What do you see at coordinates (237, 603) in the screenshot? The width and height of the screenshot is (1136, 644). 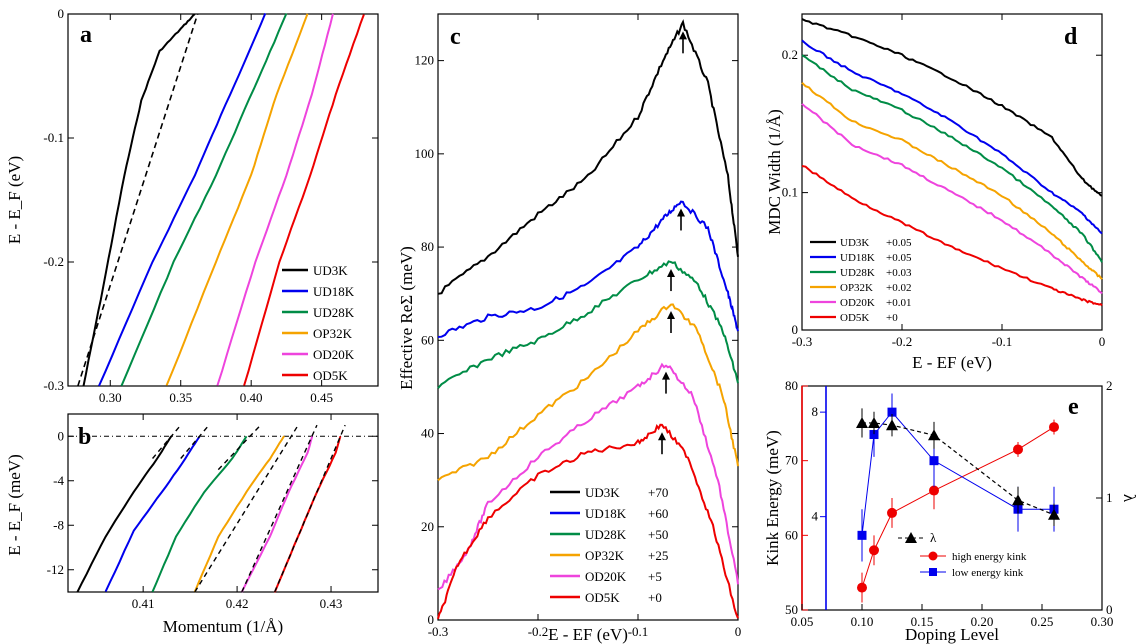 I see `x-tick-label: 0.42` at bounding box center [237, 603].